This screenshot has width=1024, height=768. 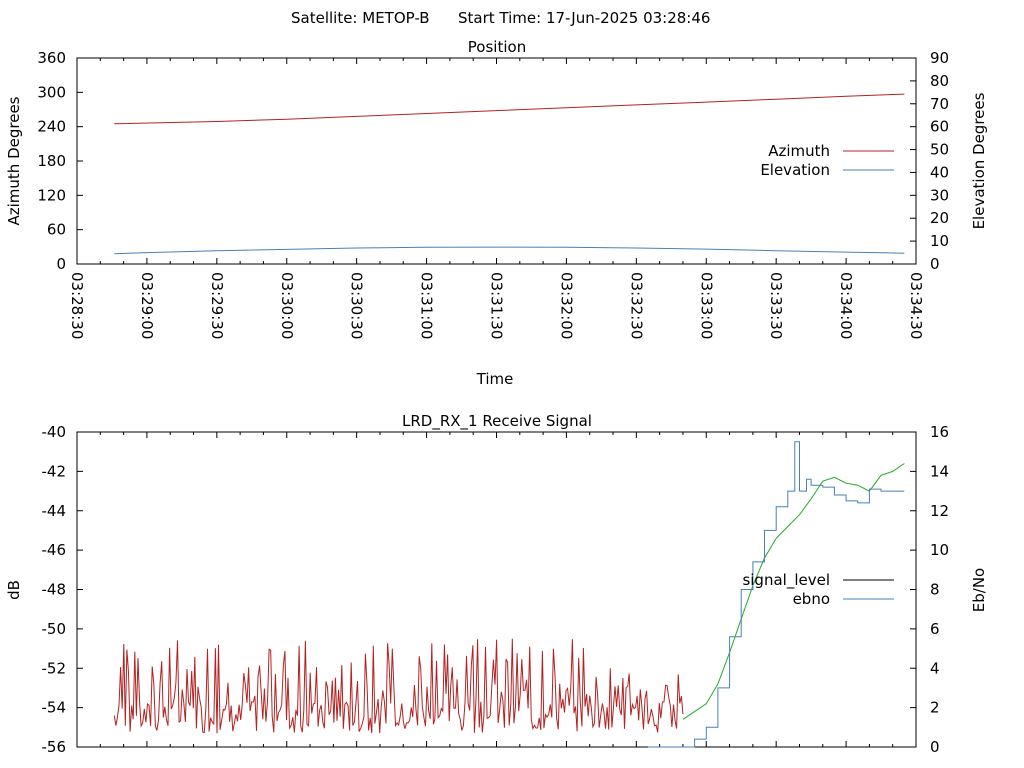 I want to click on ebno-line, so click(x=776, y=594).